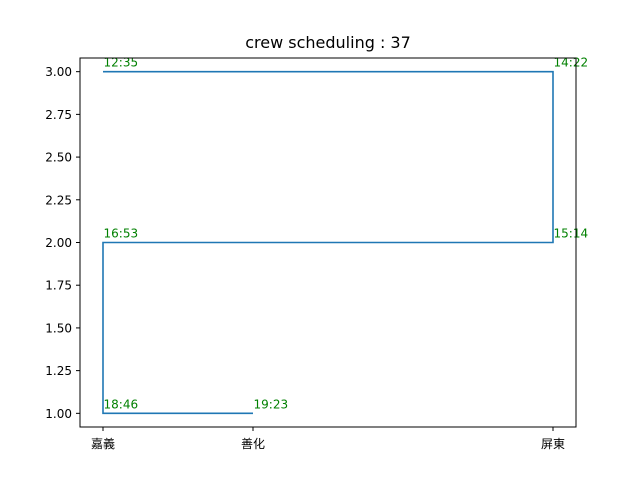 This screenshot has width=640, height=480. What do you see at coordinates (58, 200) in the screenshot?
I see `y-tick-label: 2.25` at bounding box center [58, 200].